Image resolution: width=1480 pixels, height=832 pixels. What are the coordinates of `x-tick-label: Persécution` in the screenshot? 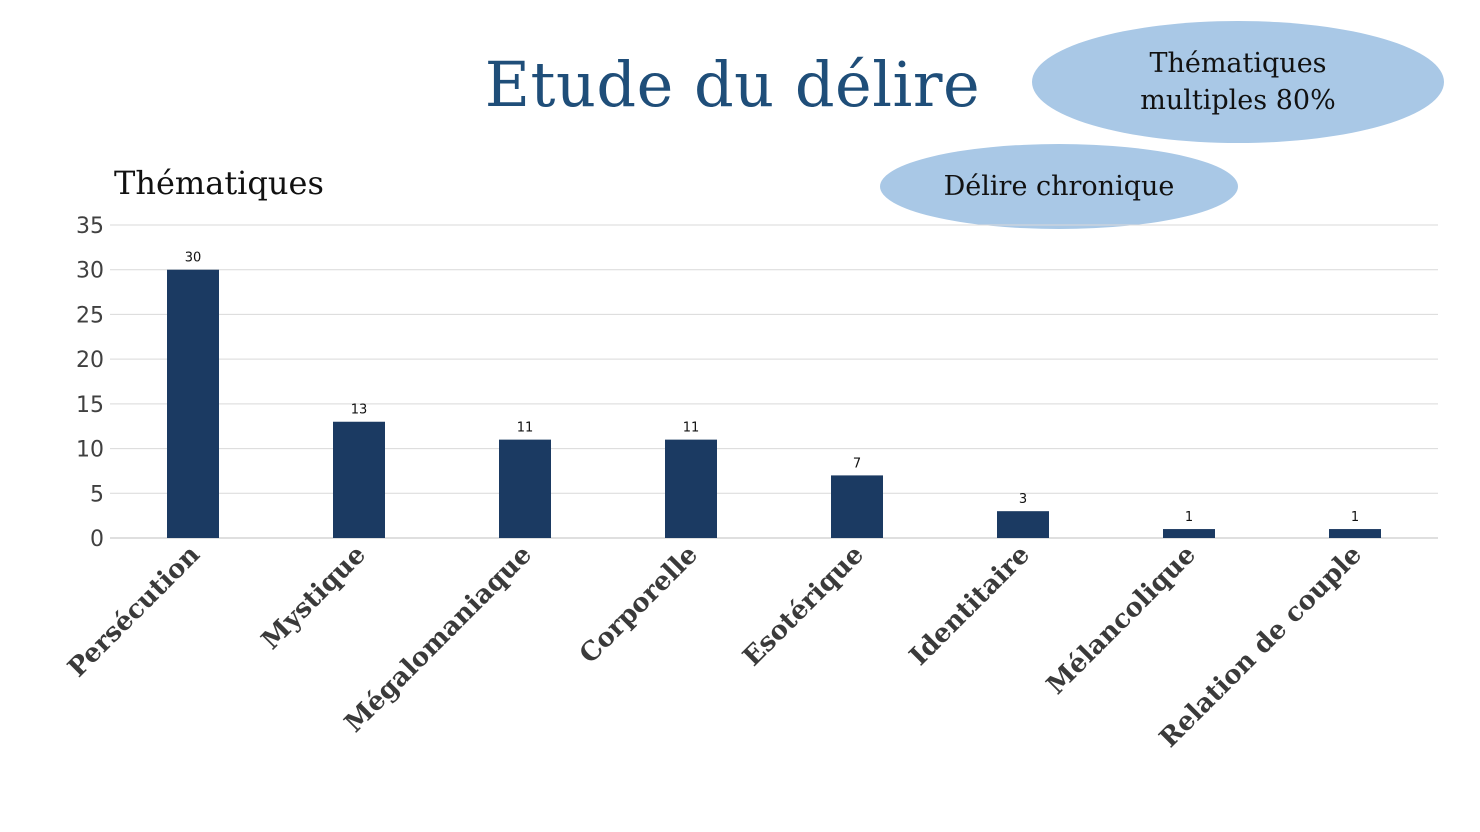 It's located at (134, 612).